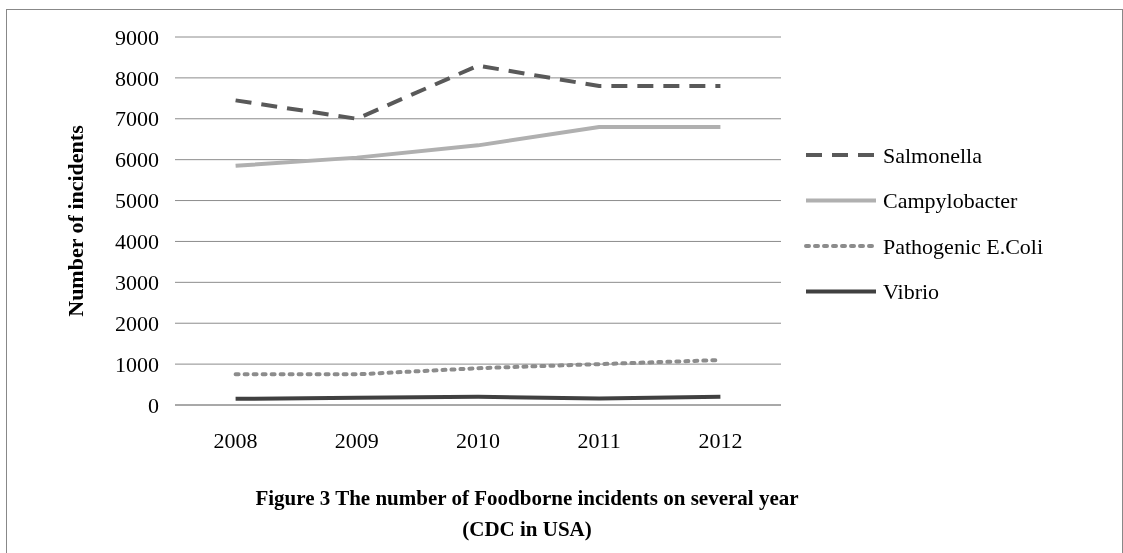 This screenshot has width=1123, height=553. What do you see at coordinates (137, 283) in the screenshot?
I see `y-tick-label: 3000` at bounding box center [137, 283].